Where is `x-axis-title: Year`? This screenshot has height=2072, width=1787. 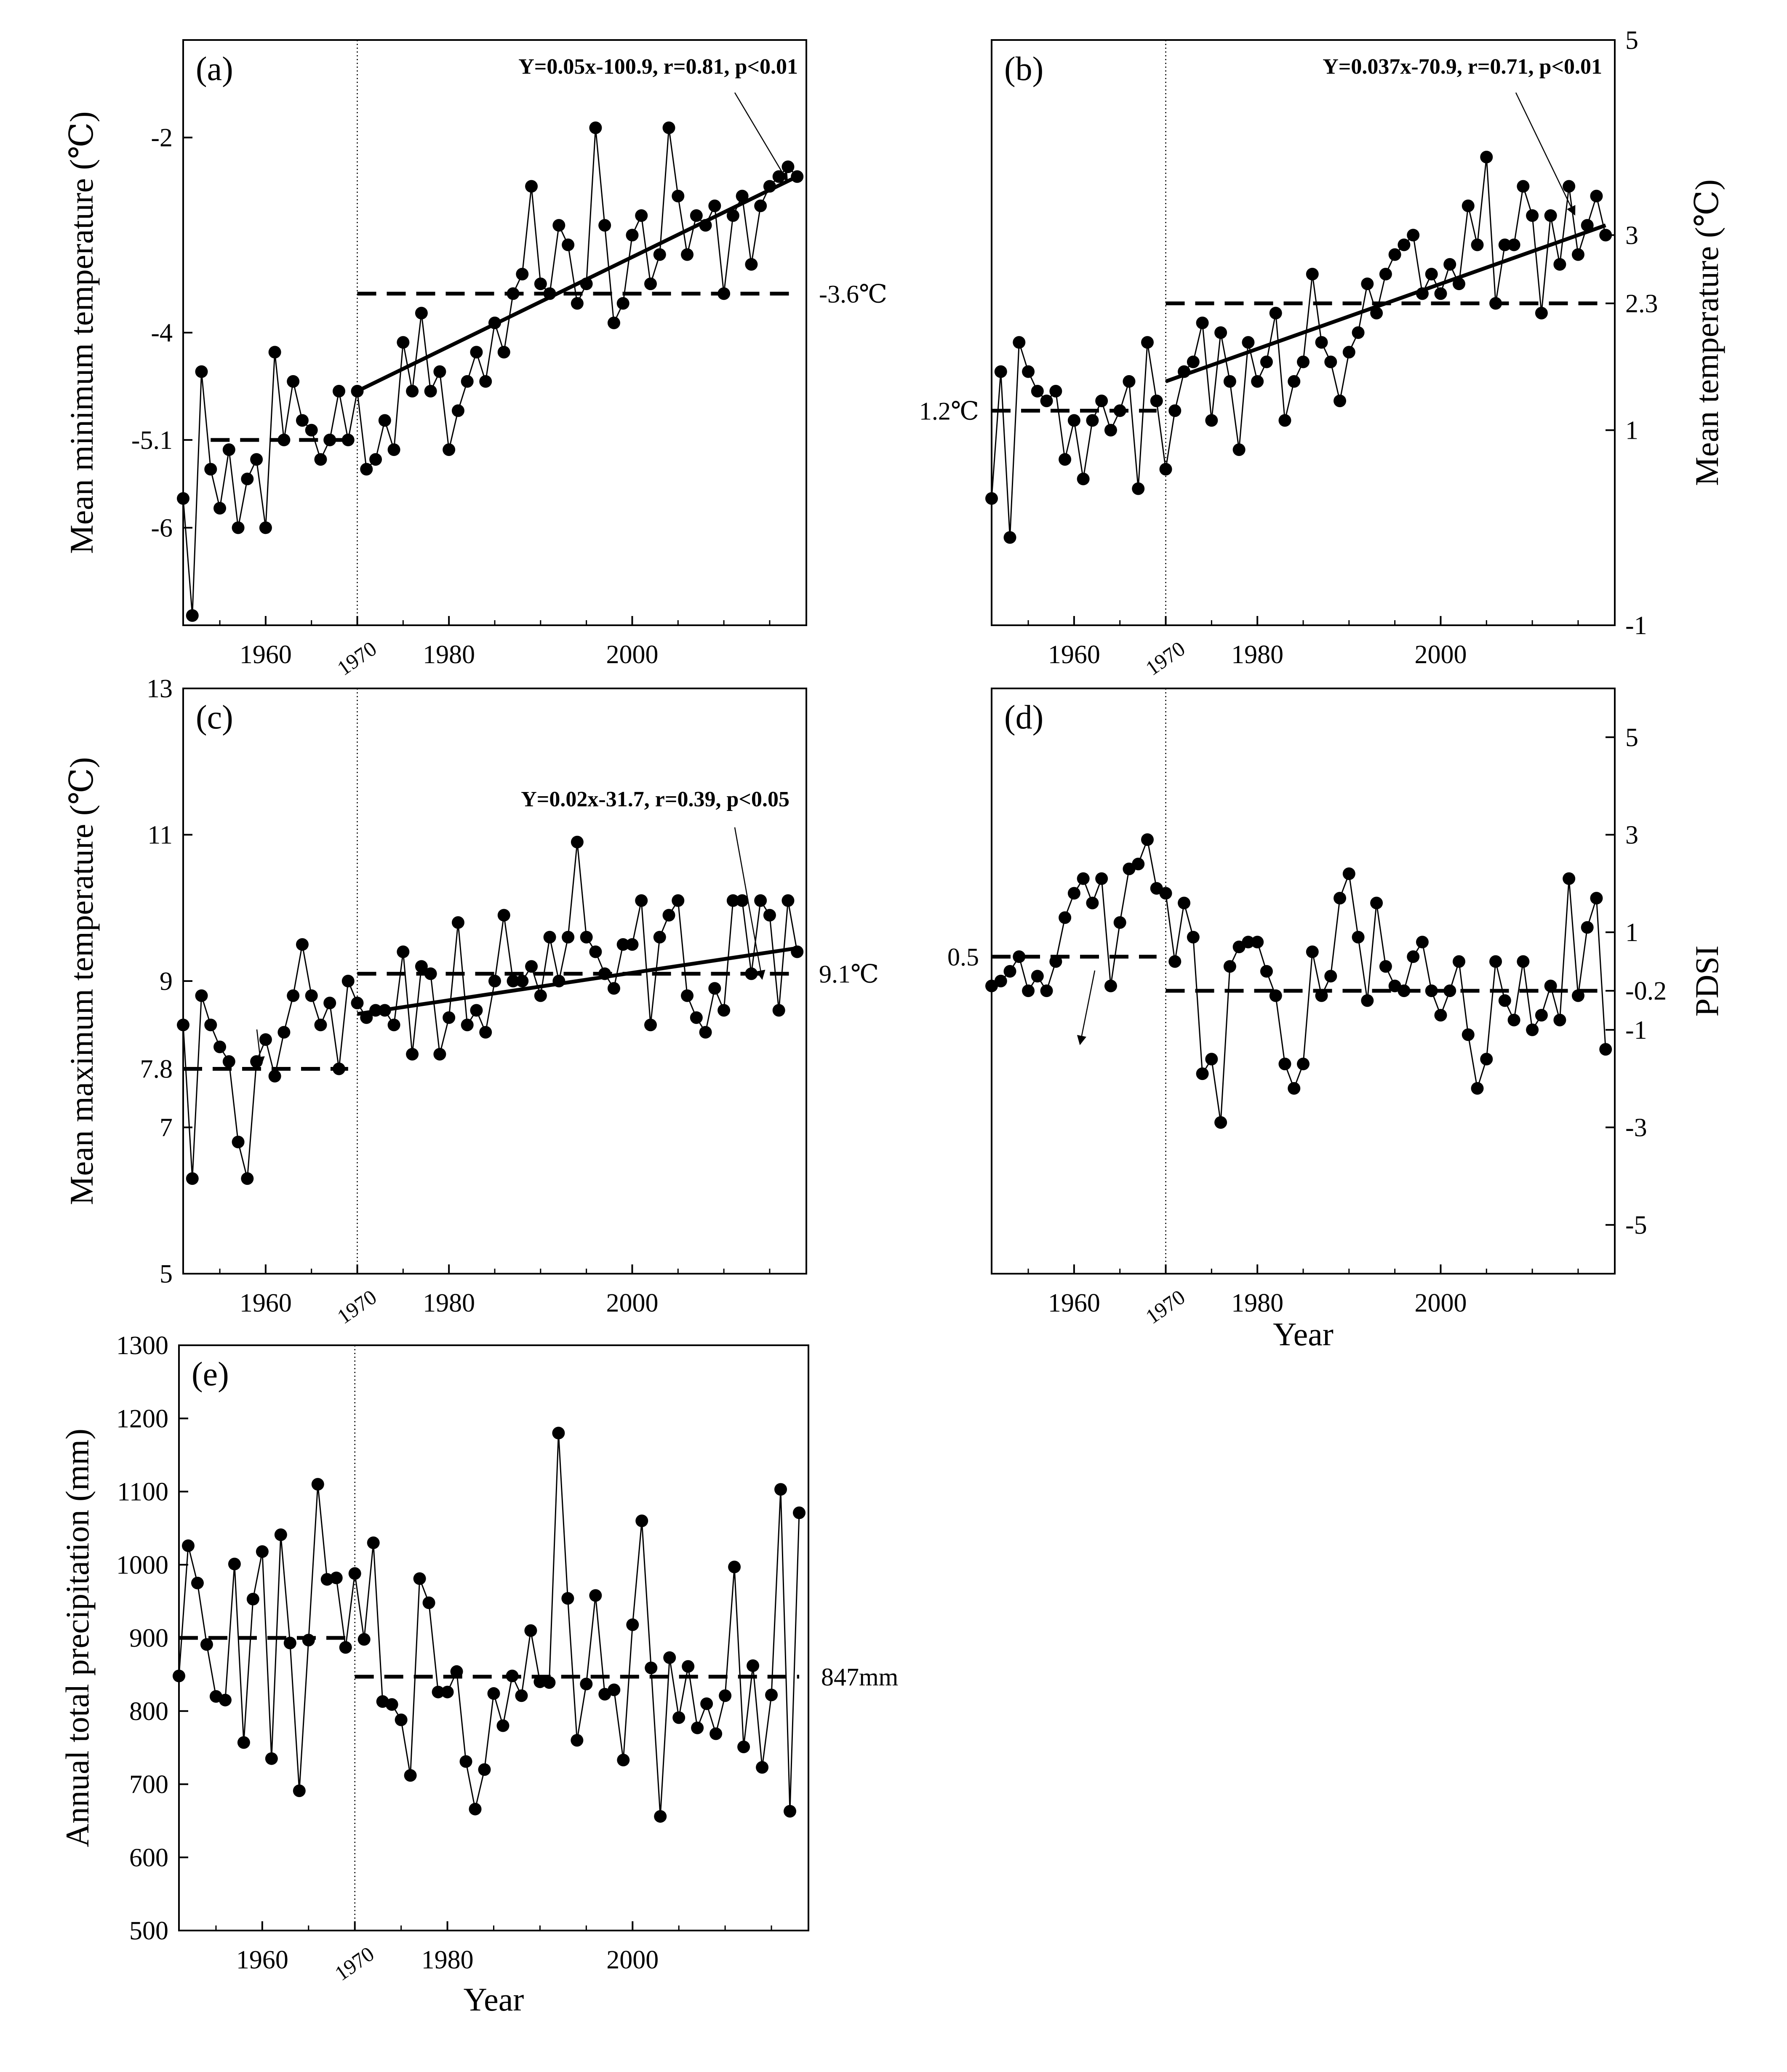 x-axis-title: Year is located at coordinates (1303, 1334).